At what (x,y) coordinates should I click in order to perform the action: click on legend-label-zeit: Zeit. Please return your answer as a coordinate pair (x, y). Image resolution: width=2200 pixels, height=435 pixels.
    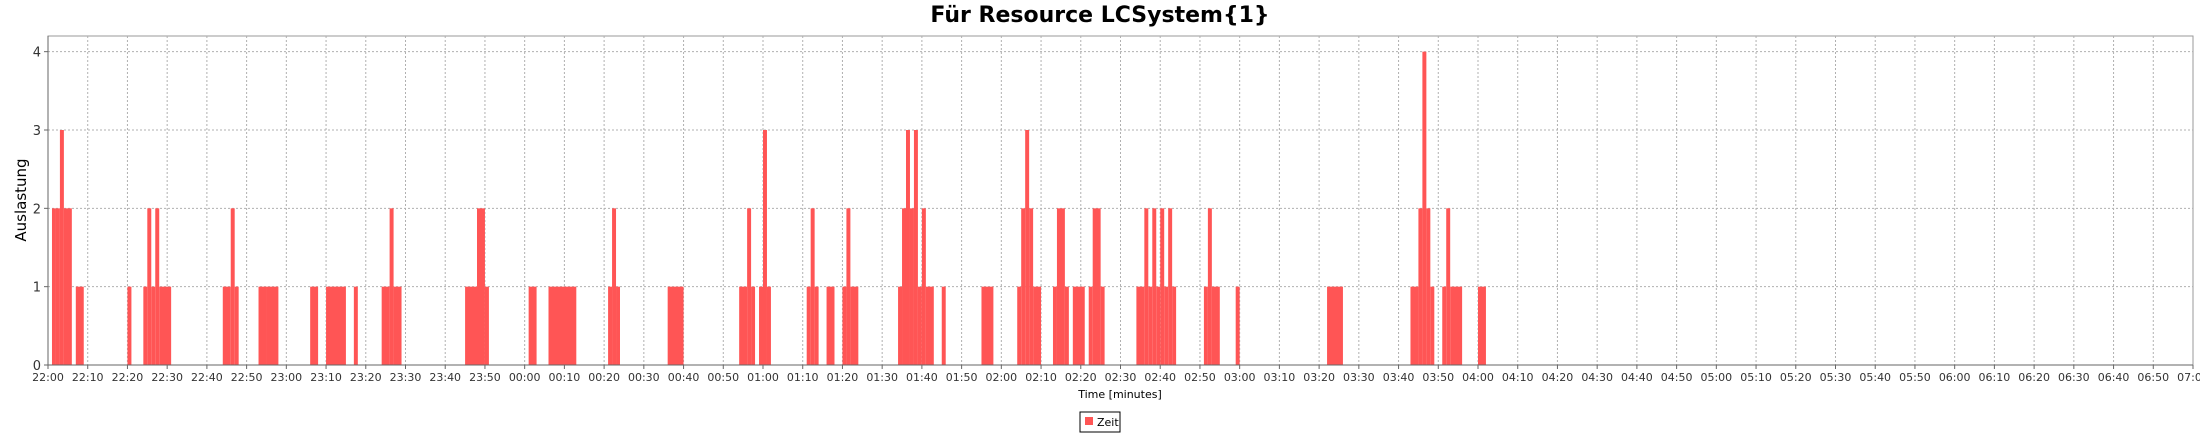
    Looking at the image, I should click on (1108, 422).